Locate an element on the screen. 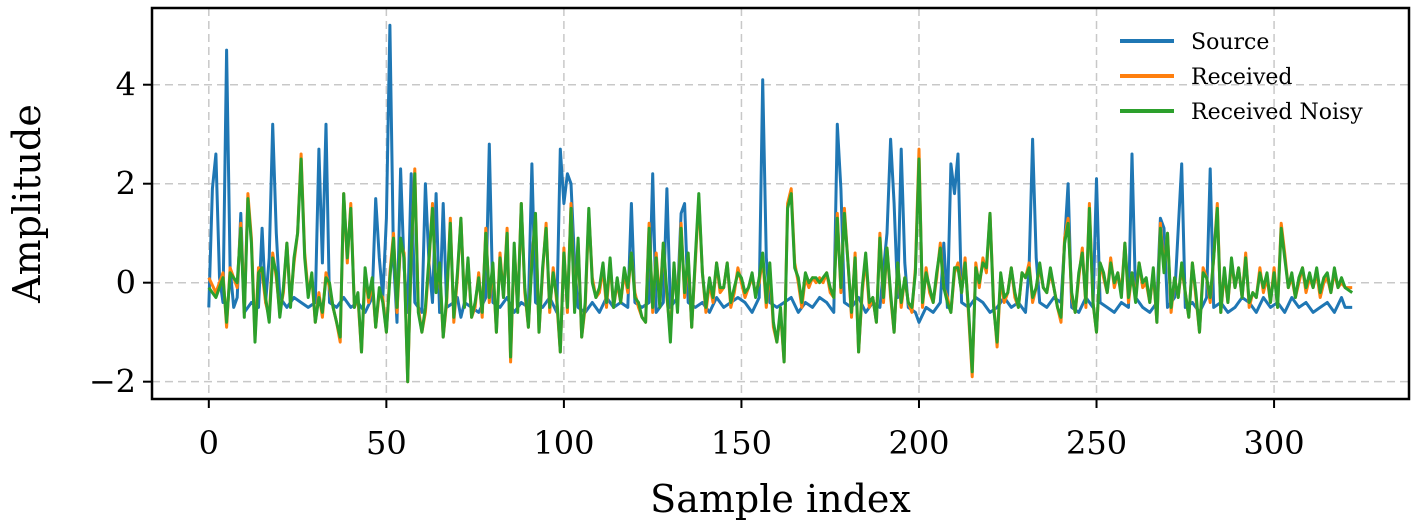 Image resolution: width=1417 pixels, height=531 pixels. y-tick-label: 4 is located at coordinates (126, 85).